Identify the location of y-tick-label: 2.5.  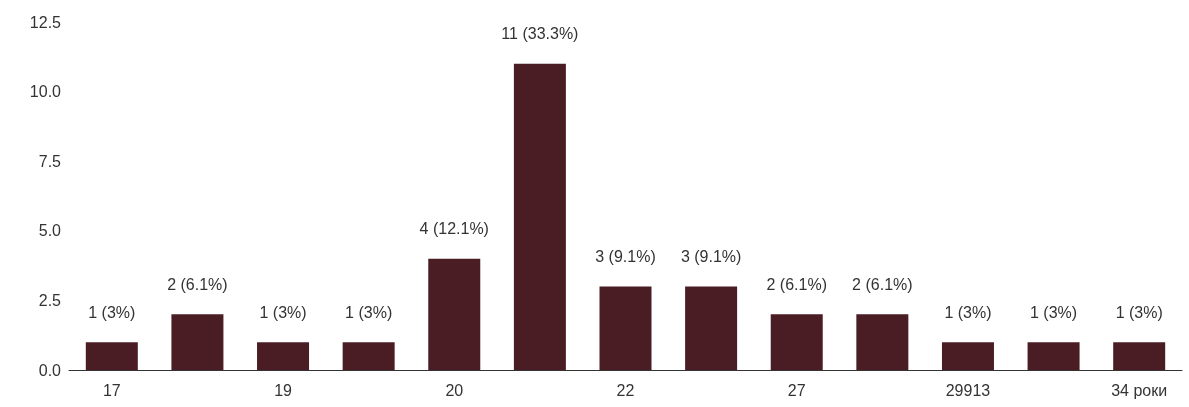
(50, 300).